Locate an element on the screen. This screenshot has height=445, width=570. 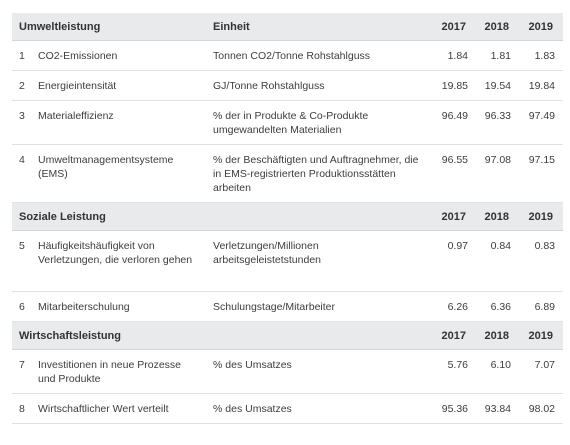
value-2018: 6.36 is located at coordinates (498, 306).